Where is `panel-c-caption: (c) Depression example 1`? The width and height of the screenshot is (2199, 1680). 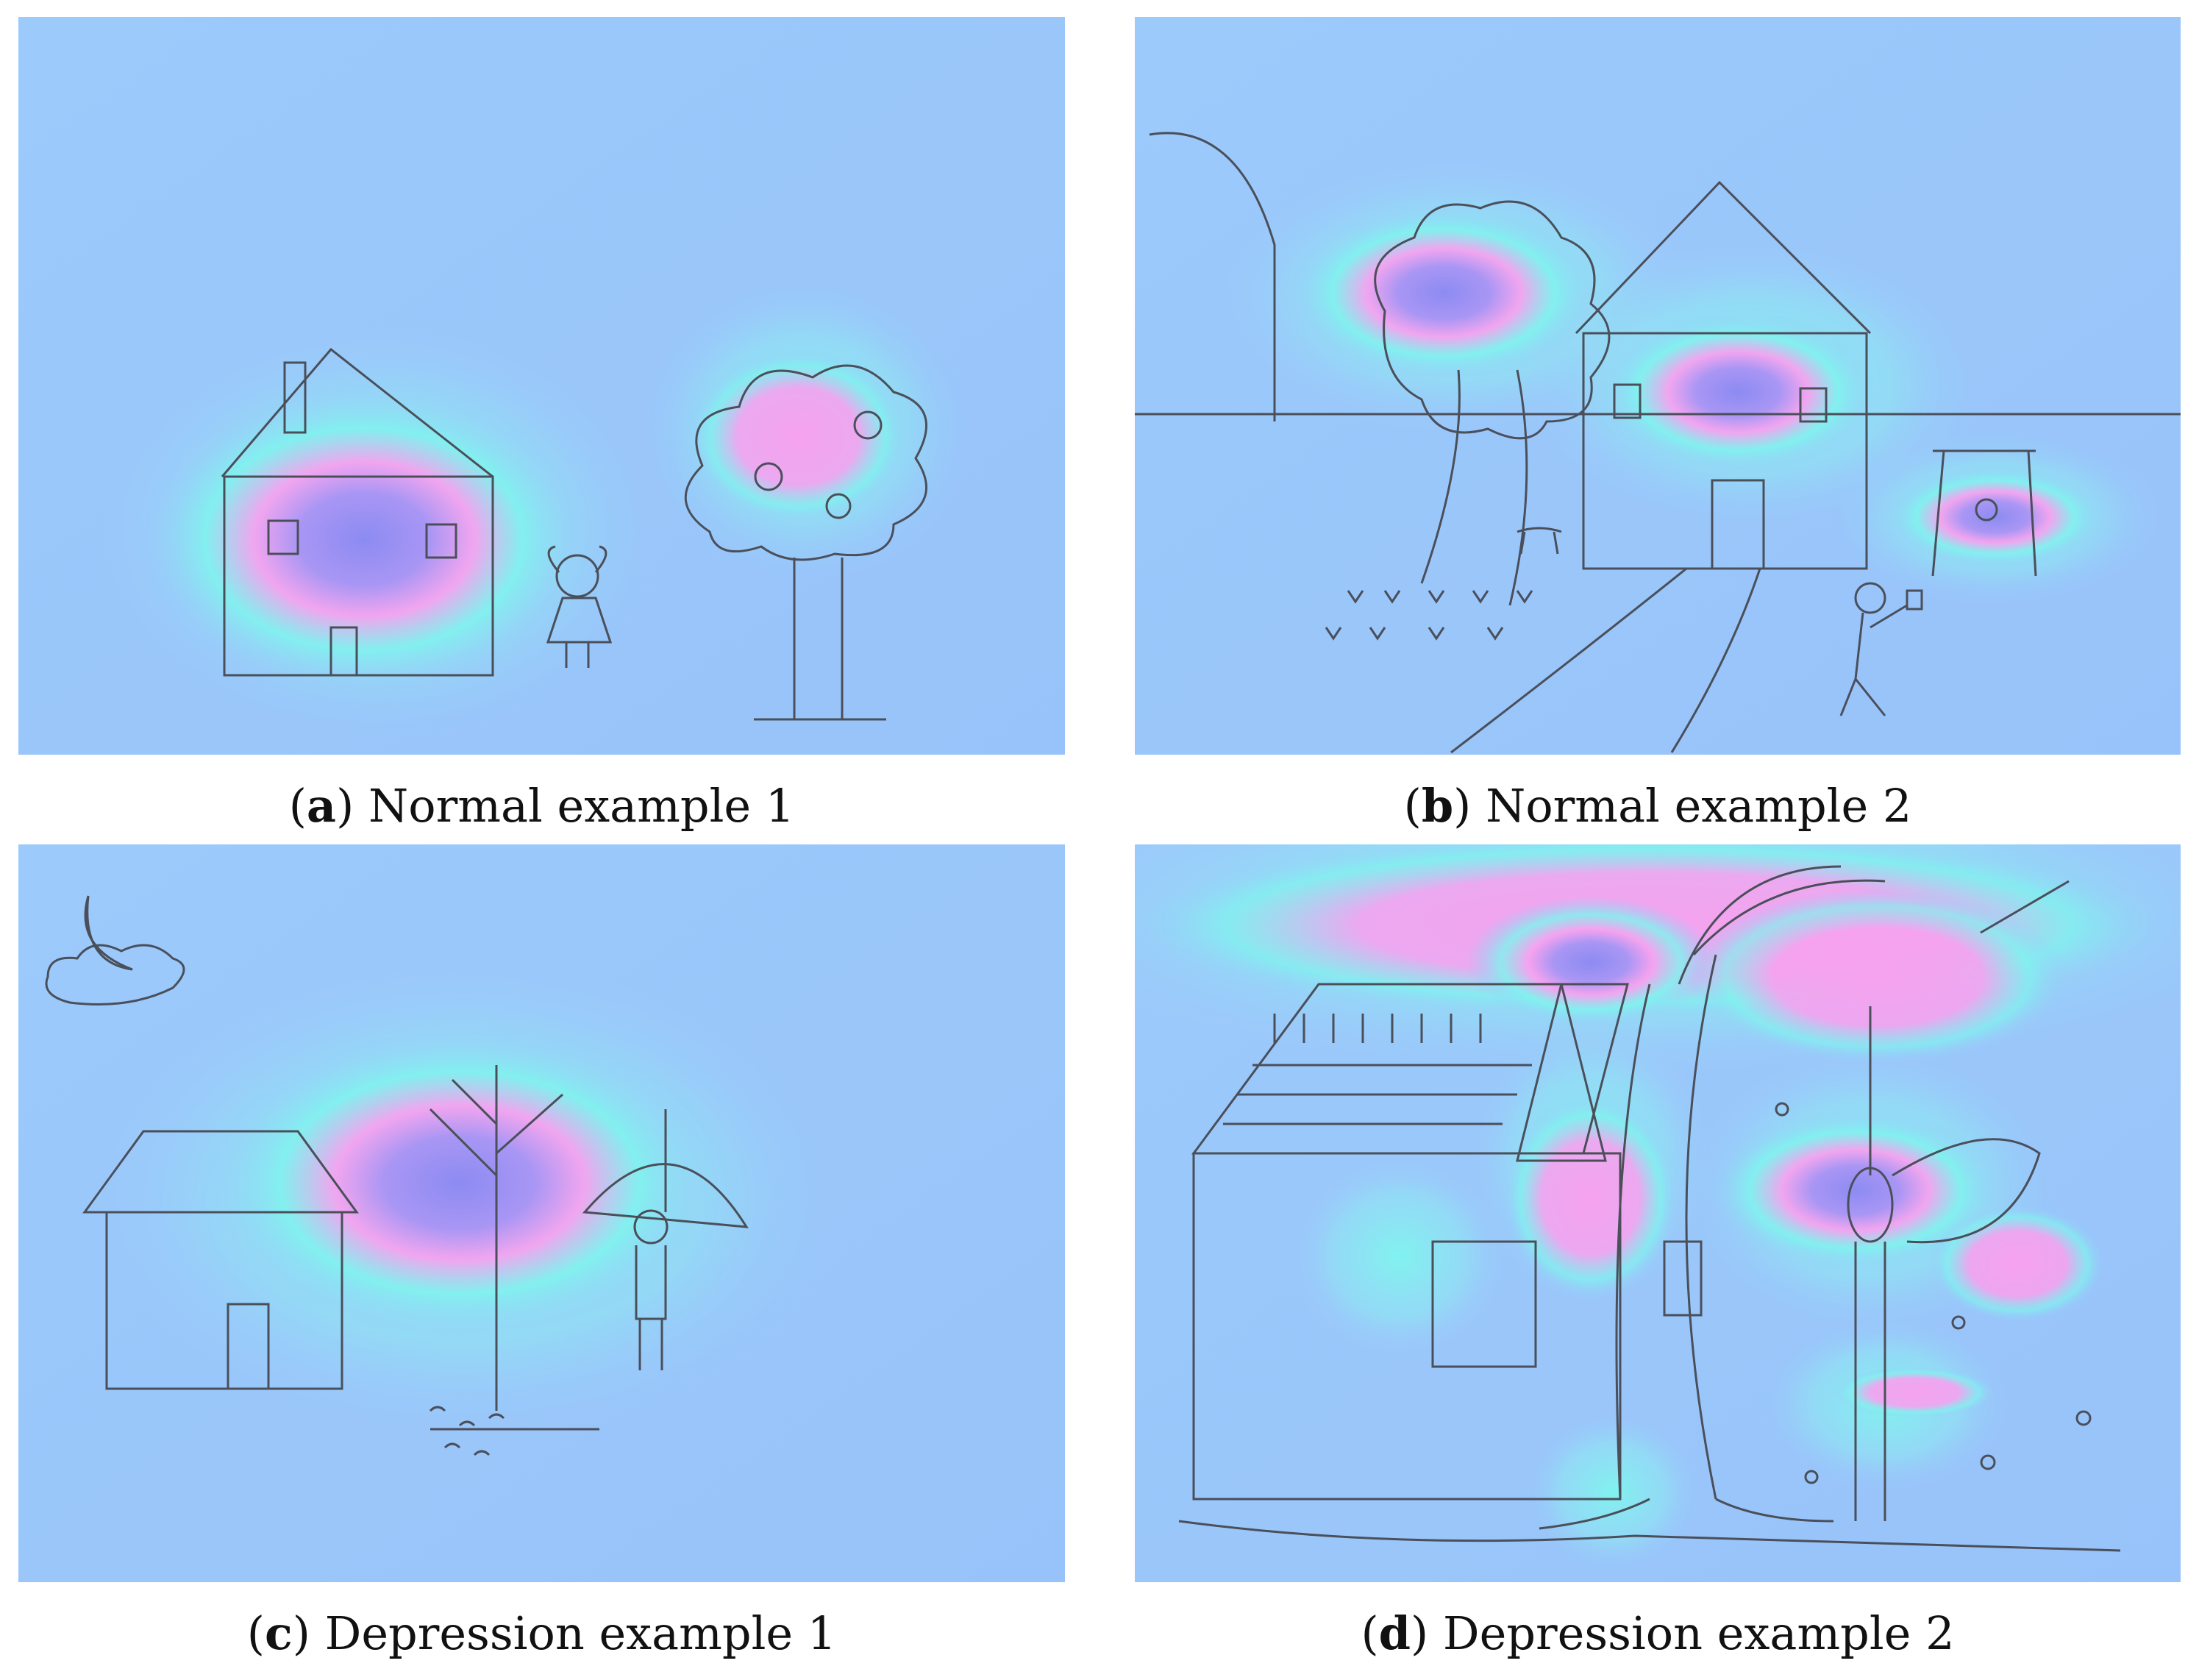 panel-c-caption: (c) Depression example 1 is located at coordinates (541, 1633).